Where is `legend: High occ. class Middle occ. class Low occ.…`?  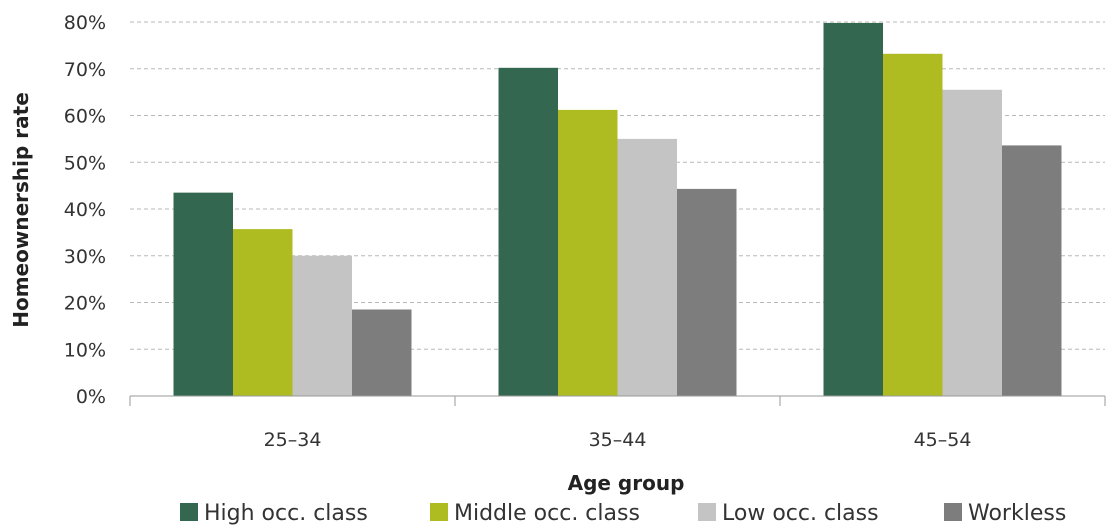 legend: High occ. class Middle occ. class Low occ.… is located at coordinates (623, 513).